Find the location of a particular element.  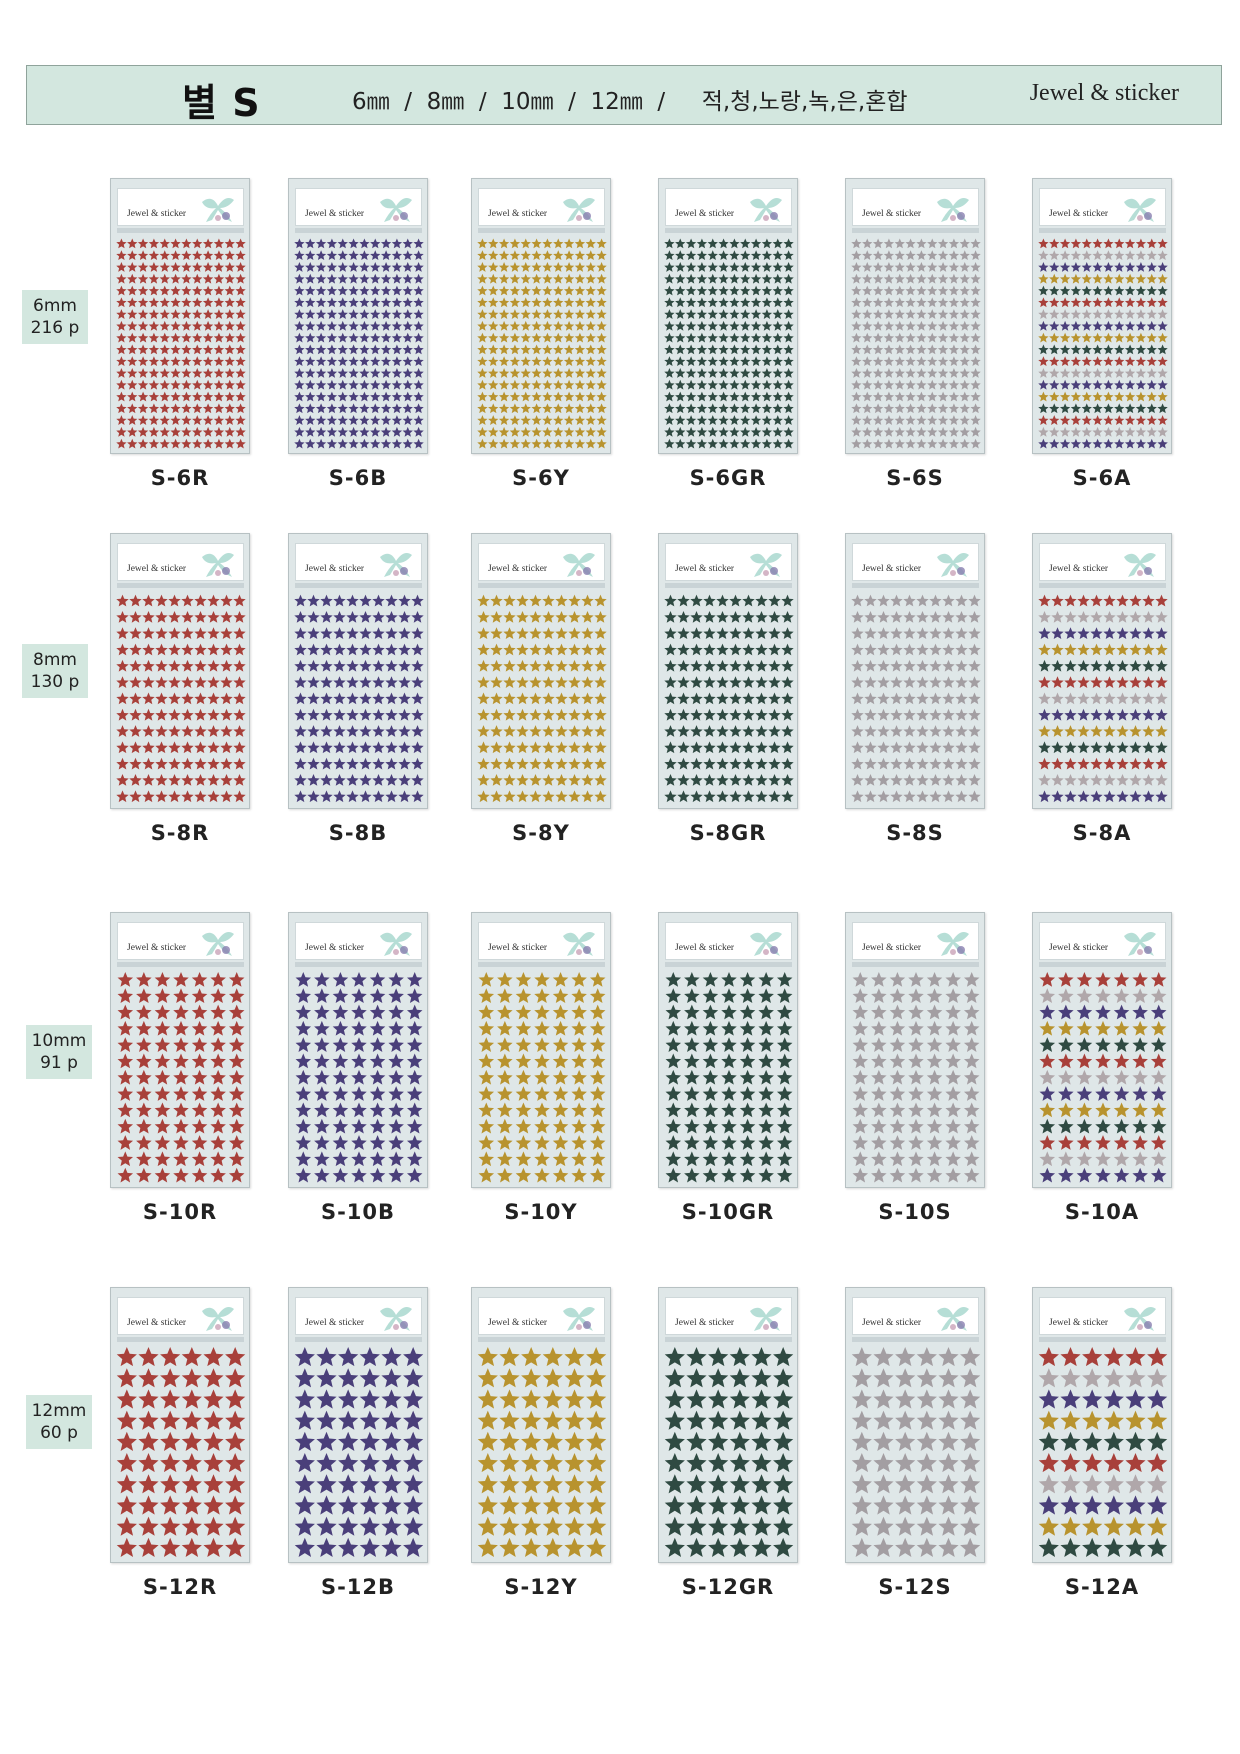

sheet-info-strip is located at coordinates (541, 230).